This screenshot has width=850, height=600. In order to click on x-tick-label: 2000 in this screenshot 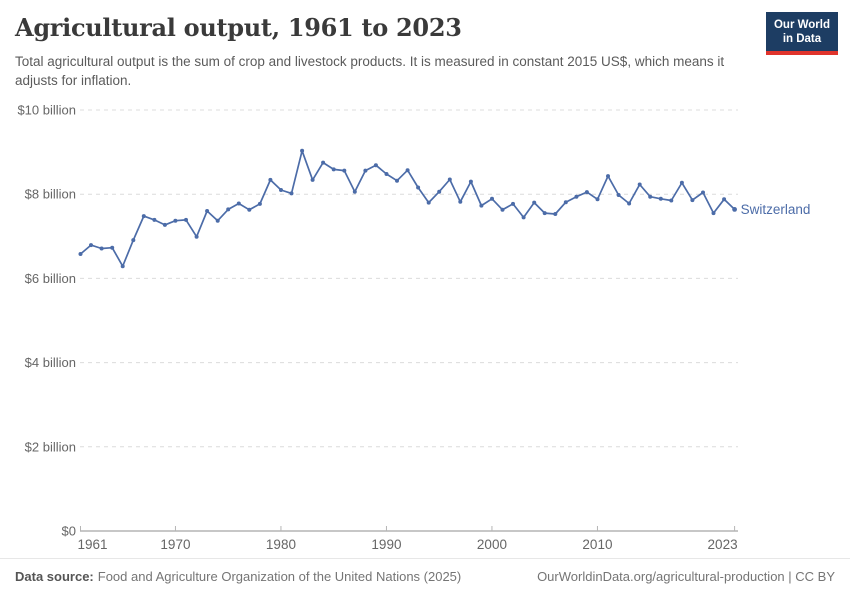, I will do `click(492, 544)`.